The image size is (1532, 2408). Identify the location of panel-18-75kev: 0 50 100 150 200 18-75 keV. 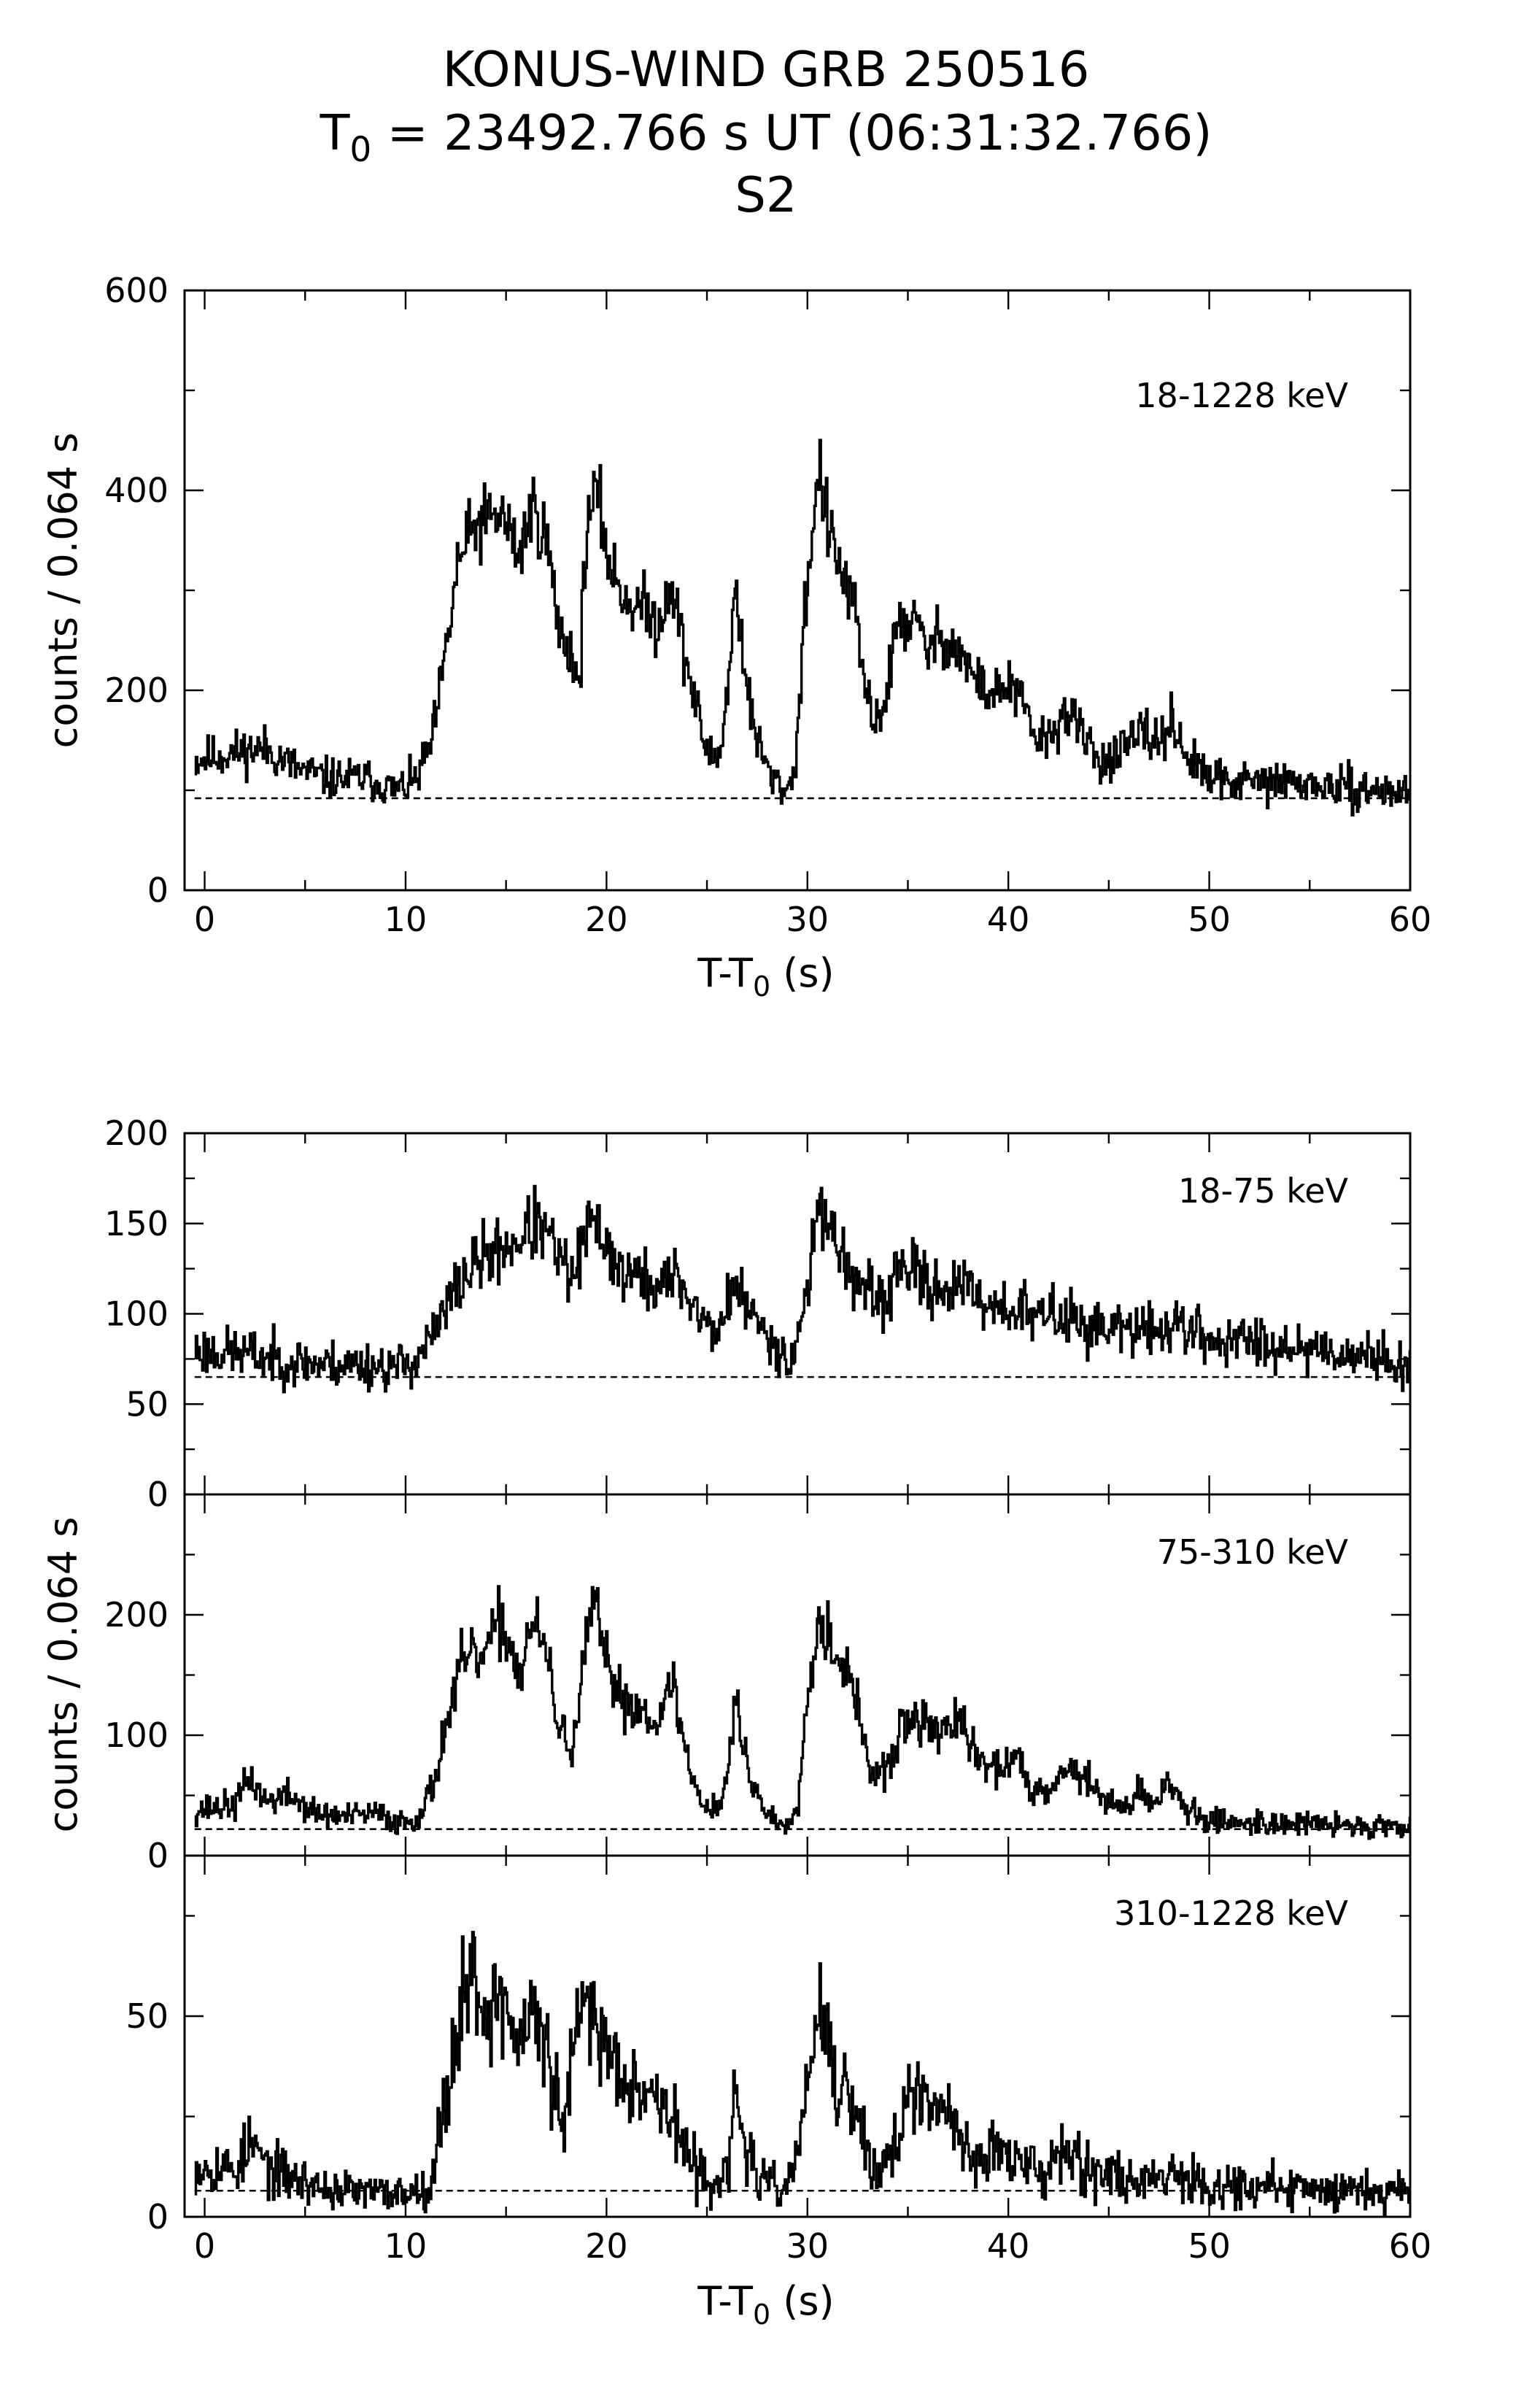
(758, 1314).